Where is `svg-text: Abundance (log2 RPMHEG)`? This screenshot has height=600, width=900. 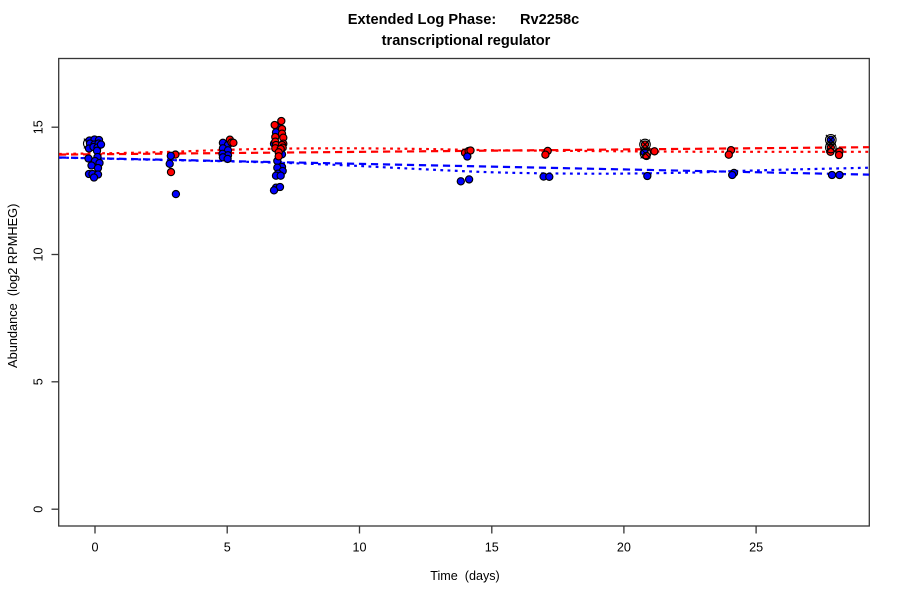 svg-text: Abundance (log2 RPMHEG) is located at coordinates (12, 286).